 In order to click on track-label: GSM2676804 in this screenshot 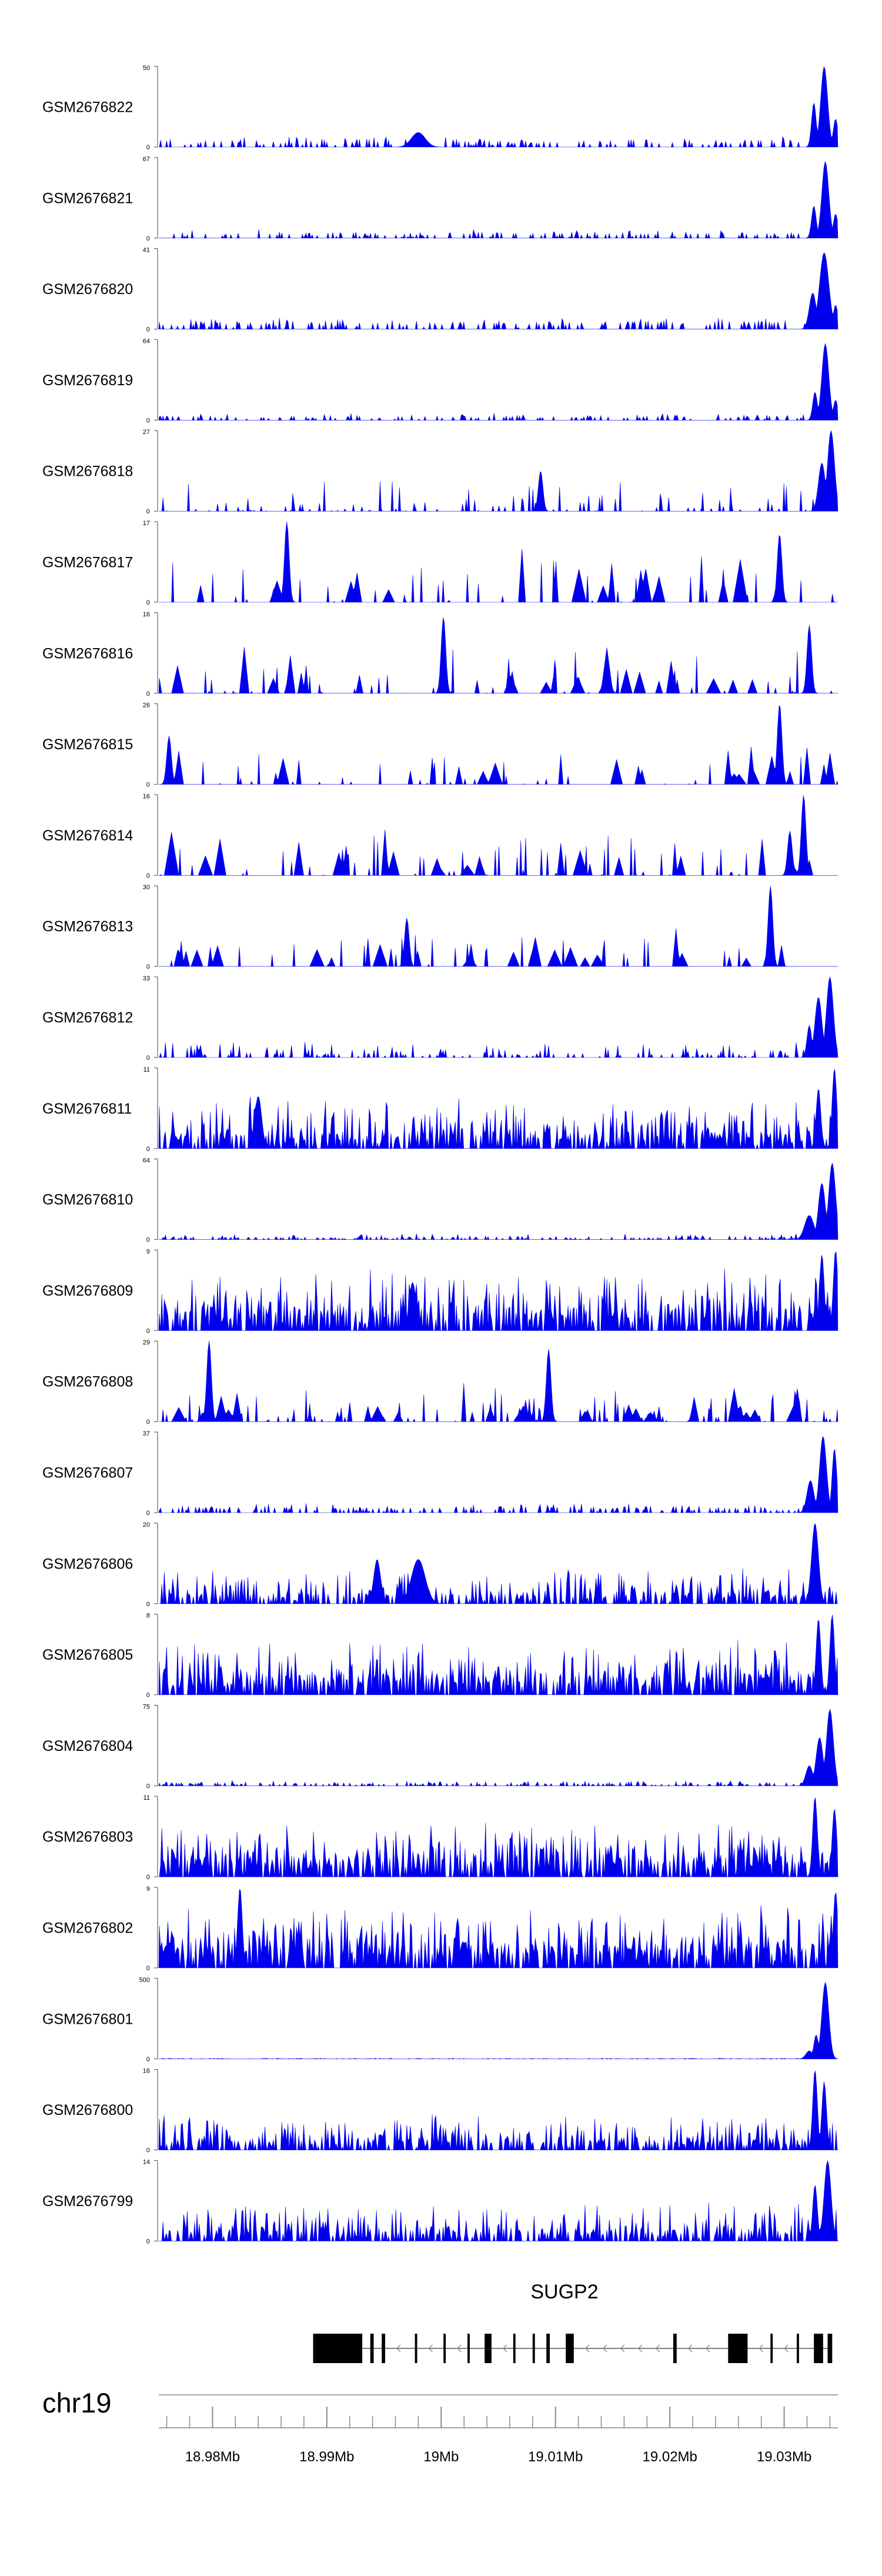, I will do `click(87, 1746)`.